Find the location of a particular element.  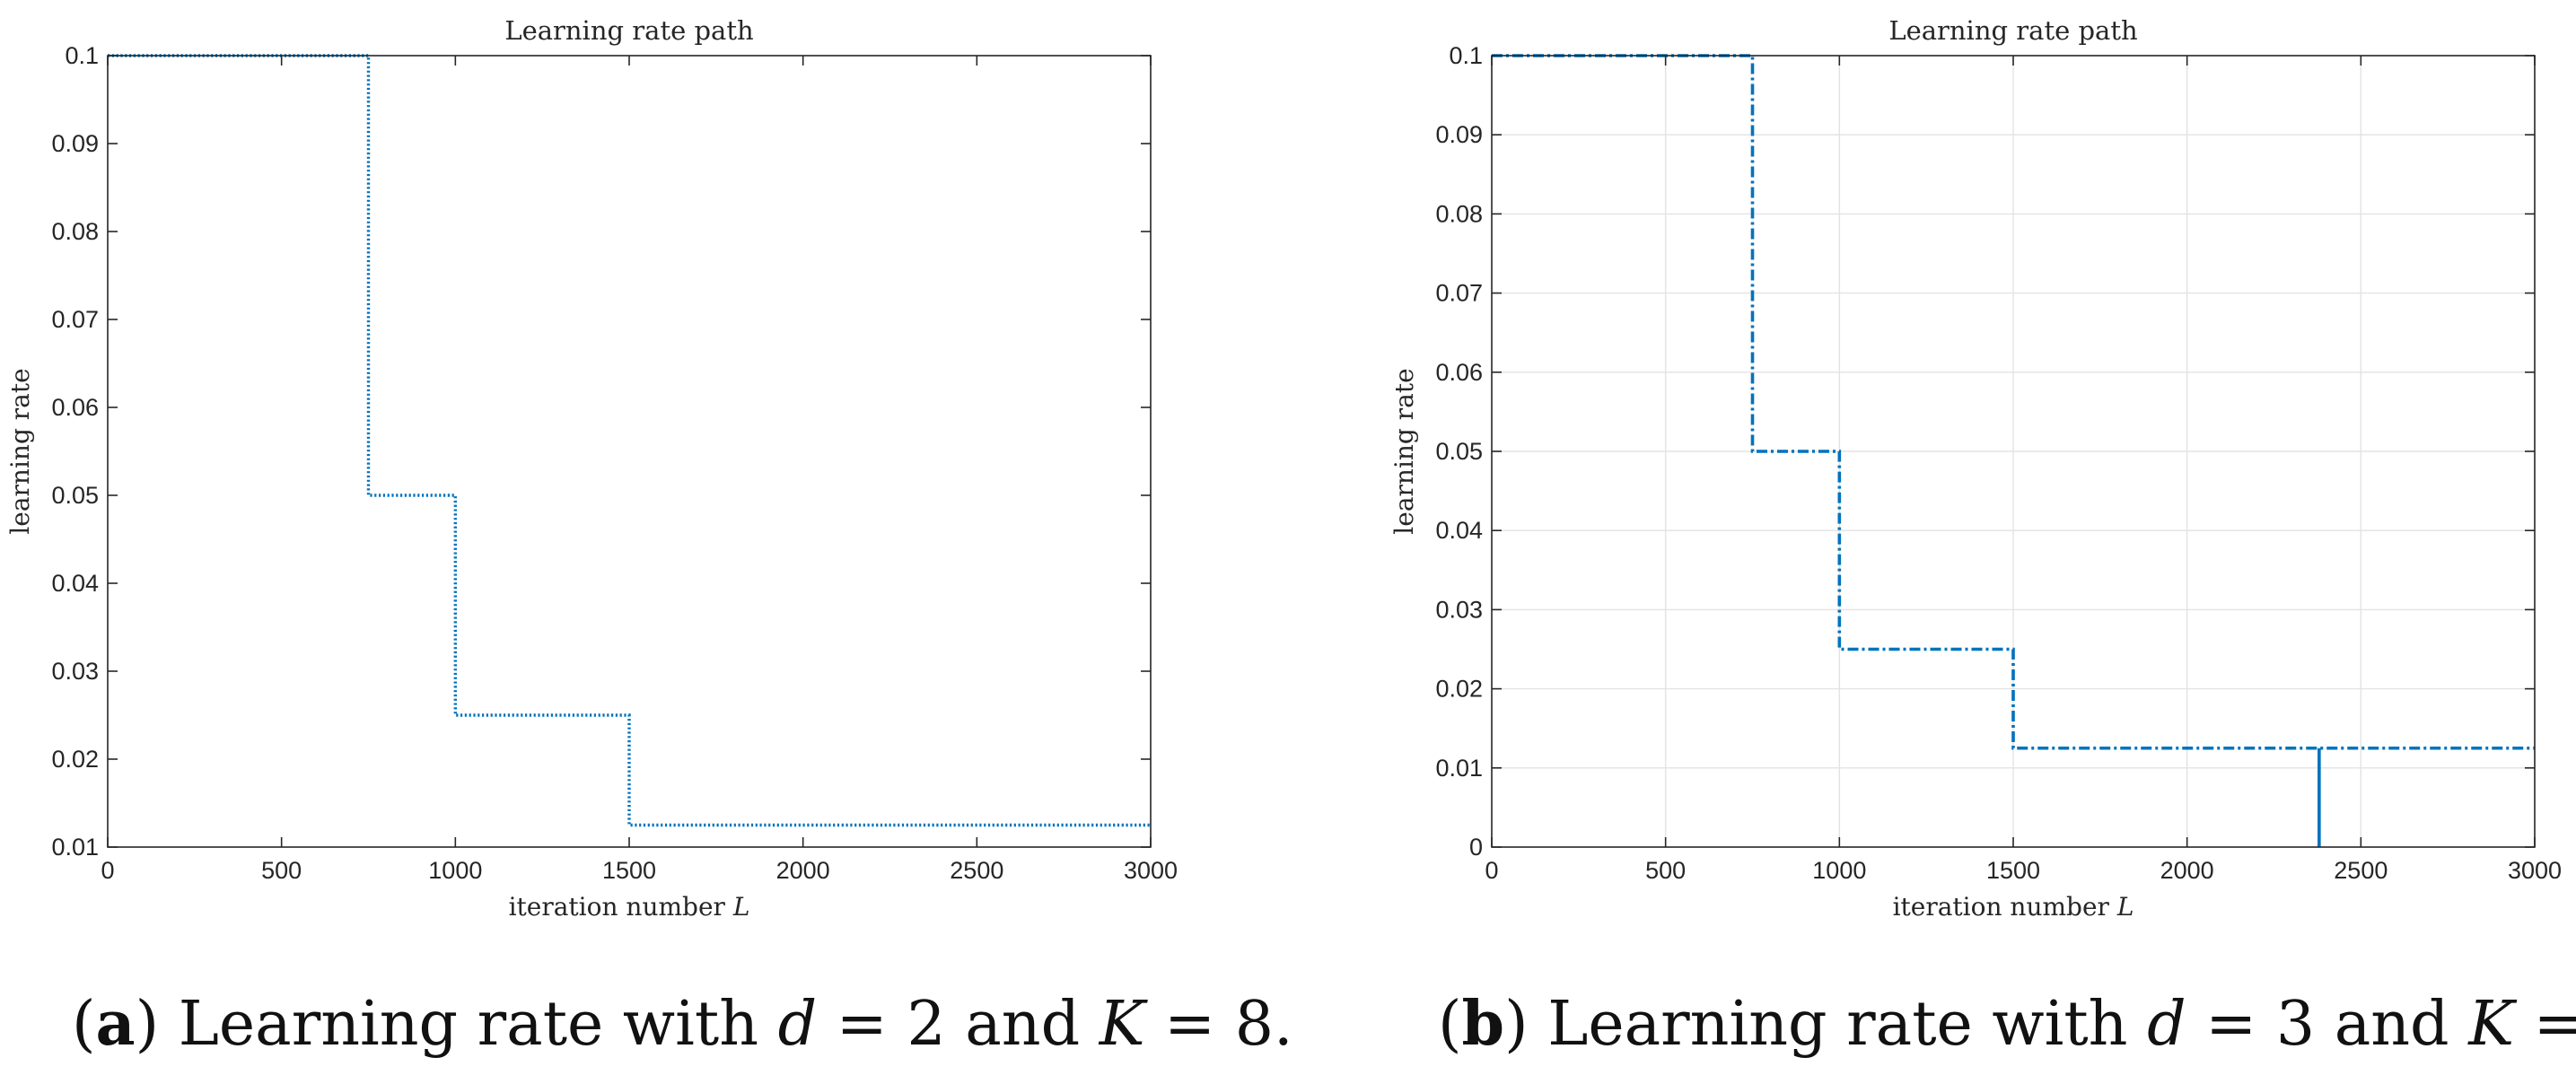

y-tick-label-a-3: 0.04 is located at coordinates (75, 583).